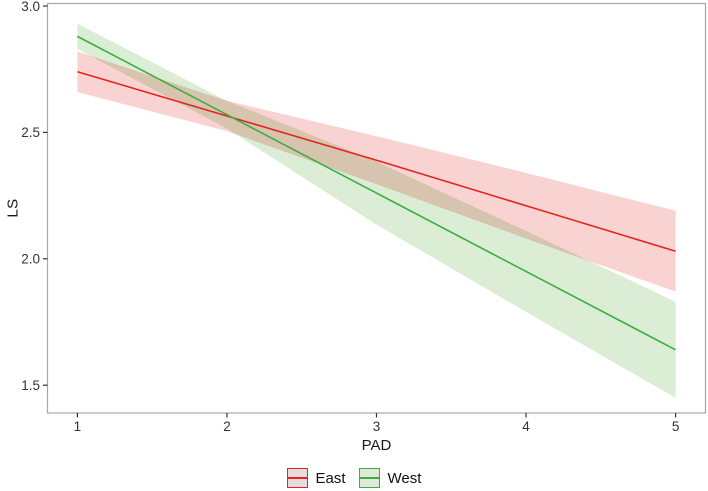 The image size is (708, 491). What do you see at coordinates (227, 426) in the screenshot?
I see `x-tick-label: 2` at bounding box center [227, 426].